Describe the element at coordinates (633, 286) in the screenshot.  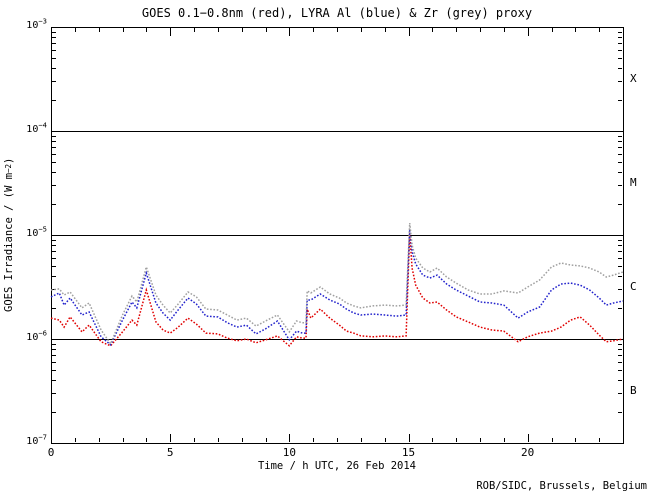
I see `flare-class-label-c: C` at that location.